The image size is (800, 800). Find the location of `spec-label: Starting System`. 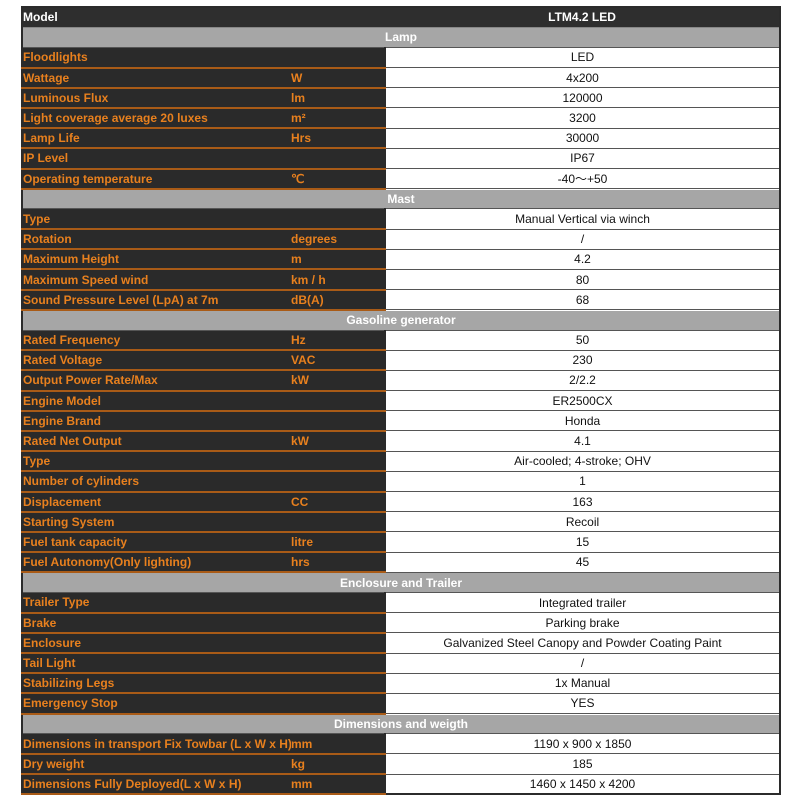

spec-label: Starting System is located at coordinates (156, 522).